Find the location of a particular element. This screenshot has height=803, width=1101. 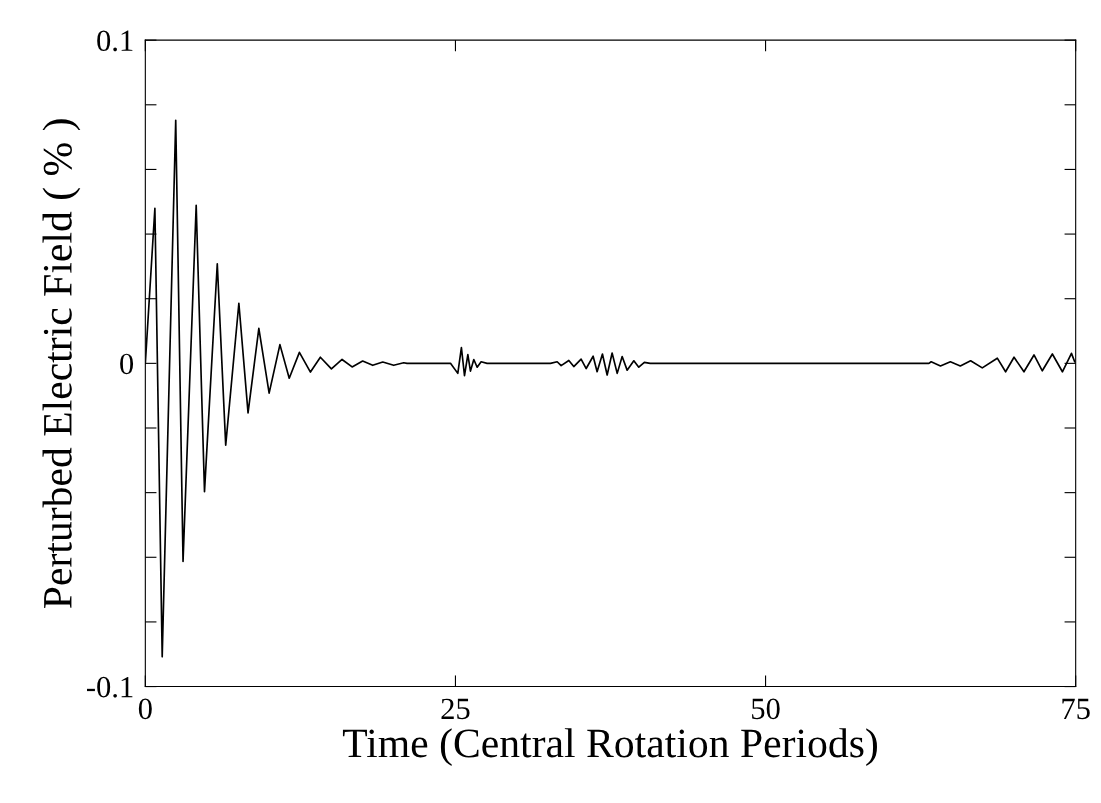

x-tick-label: 50 is located at coordinates (766, 709).